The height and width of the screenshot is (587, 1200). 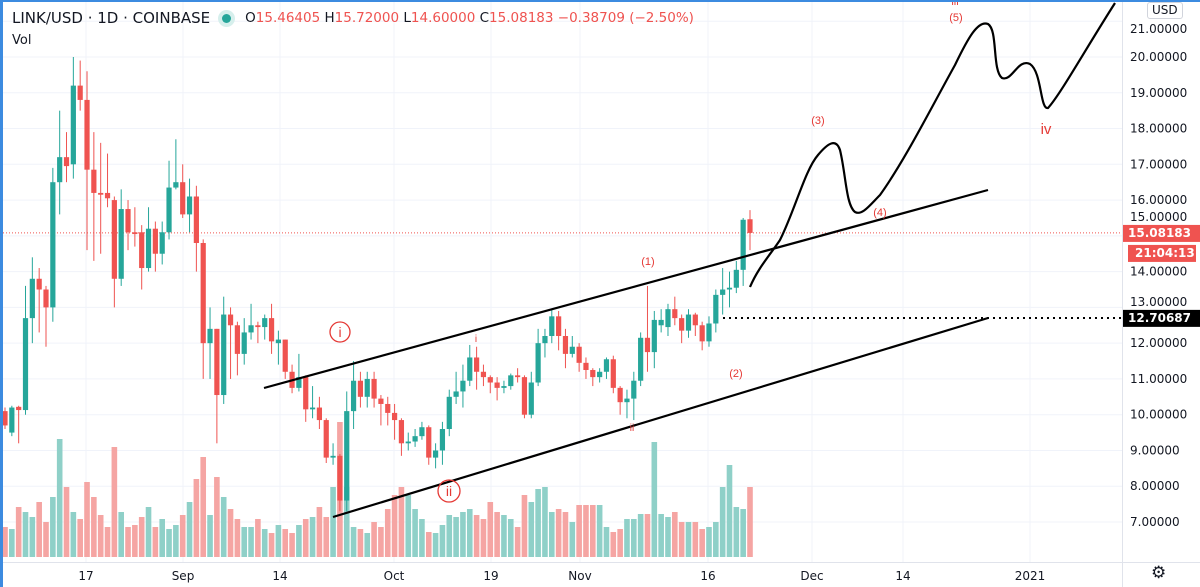 I want to click on price-tick-label: 14.00000, so click(x=1158, y=272).